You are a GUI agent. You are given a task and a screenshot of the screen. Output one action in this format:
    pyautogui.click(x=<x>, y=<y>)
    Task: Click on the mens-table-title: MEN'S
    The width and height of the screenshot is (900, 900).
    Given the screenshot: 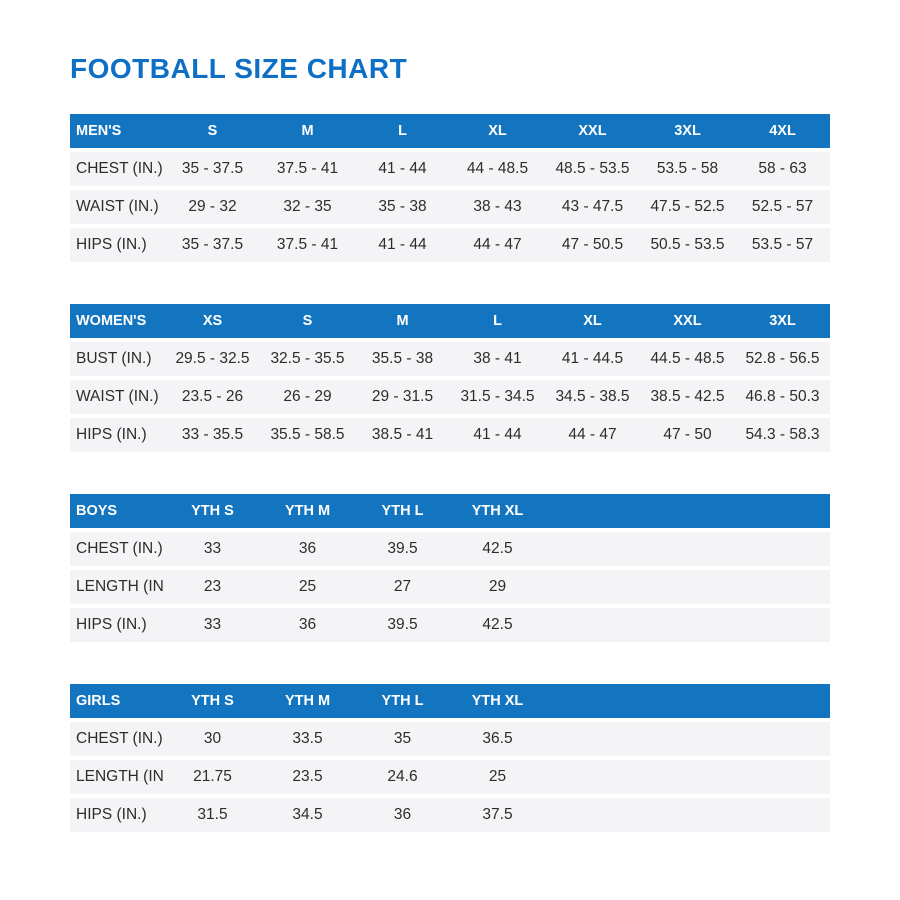 What is the action you would take?
    pyautogui.click(x=99, y=131)
    